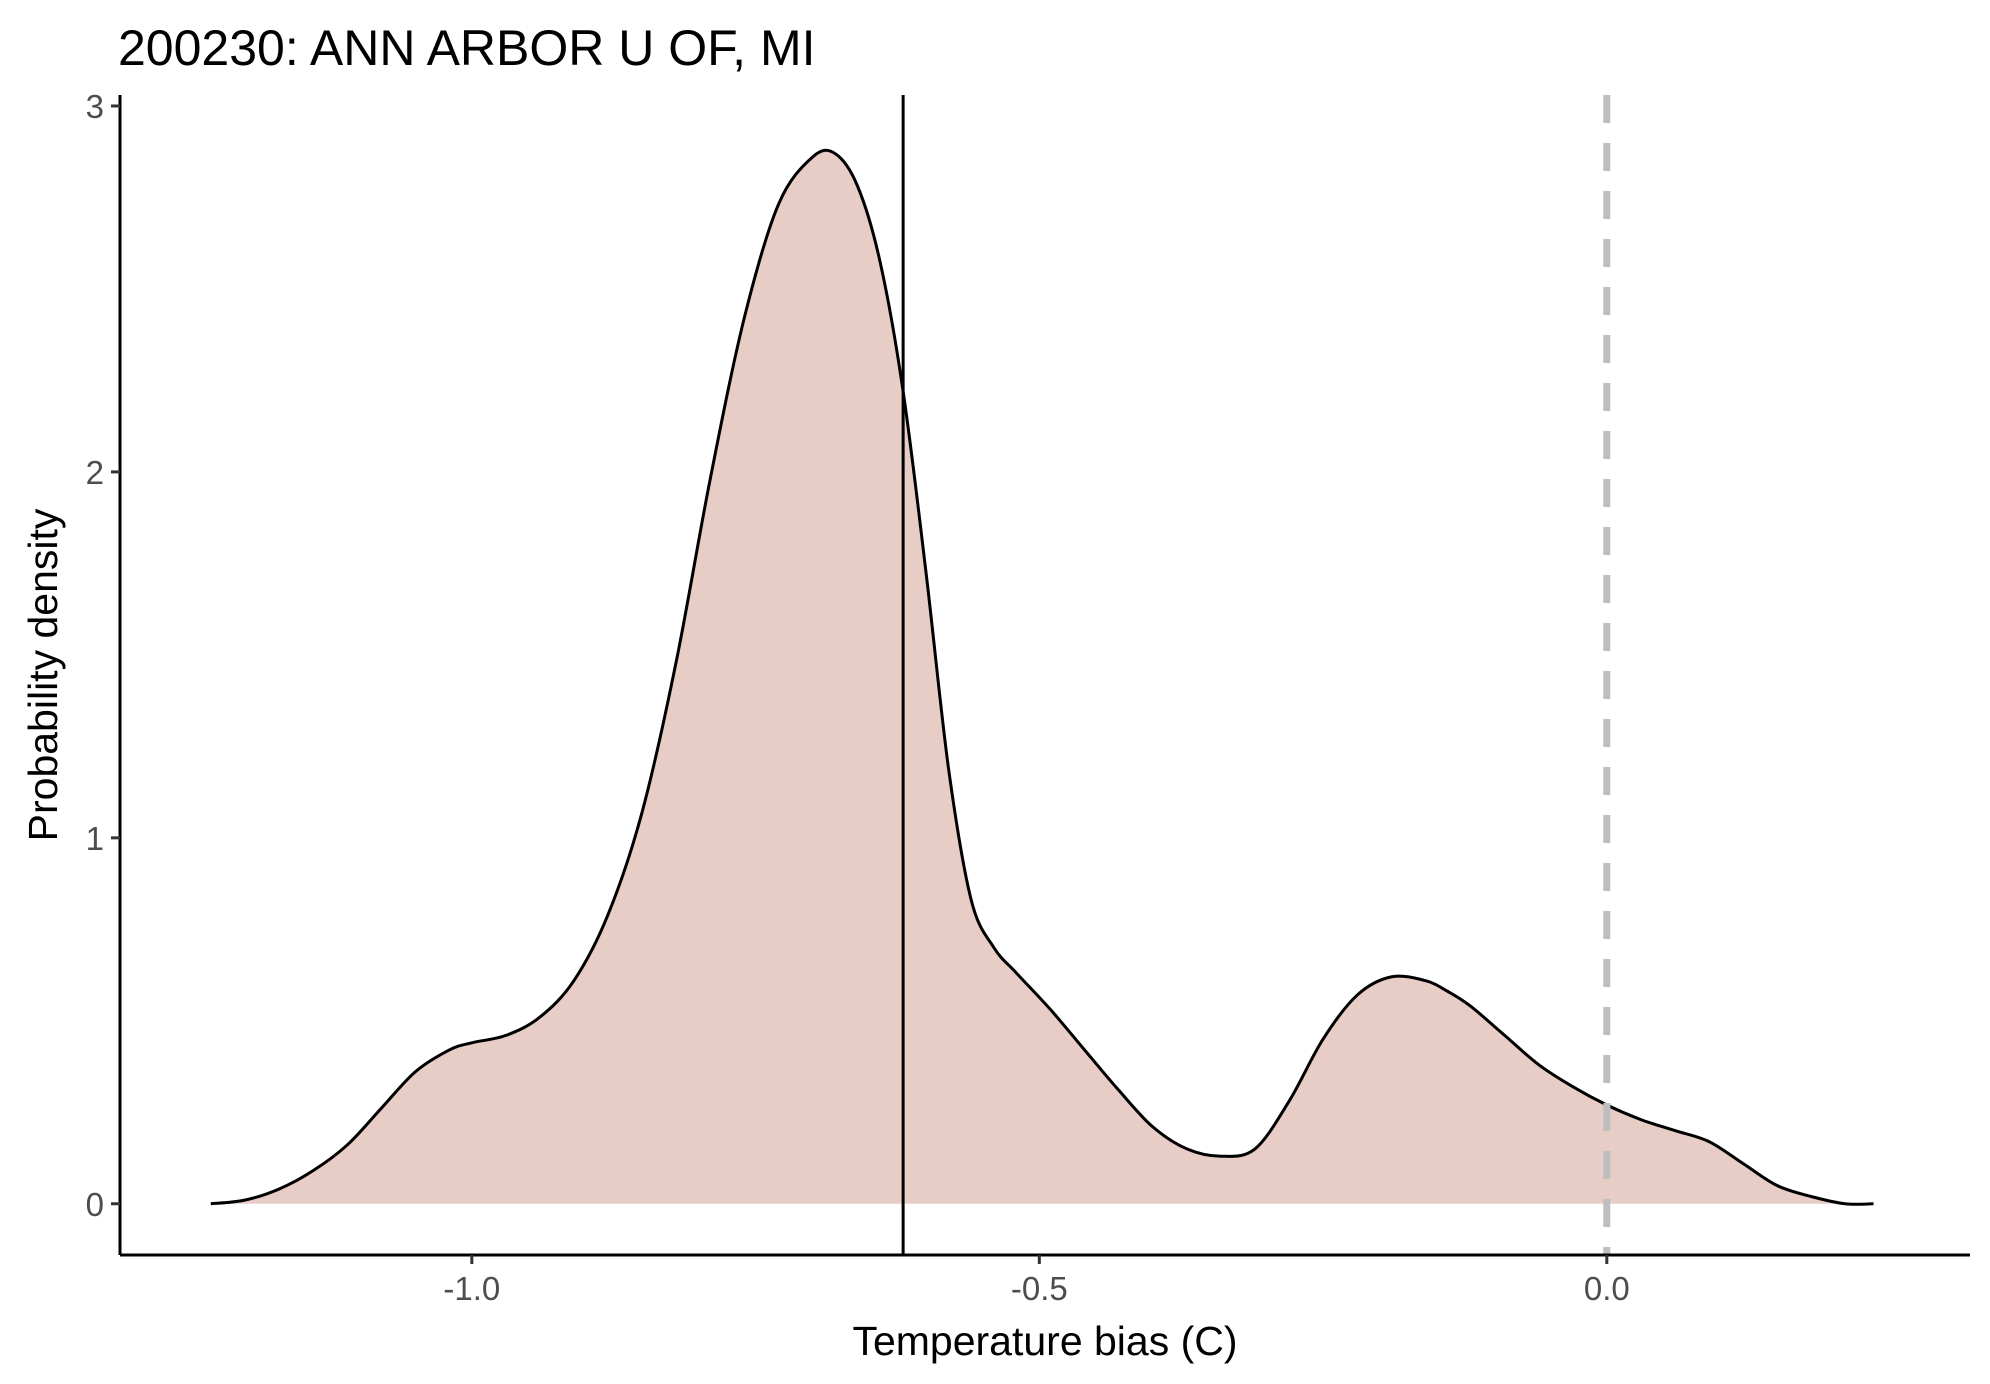 Image resolution: width=1990 pixels, height=1384 pixels. What do you see at coordinates (43, 674) in the screenshot?
I see `y-axis-title: Probability density` at bounding box center [43, 674].